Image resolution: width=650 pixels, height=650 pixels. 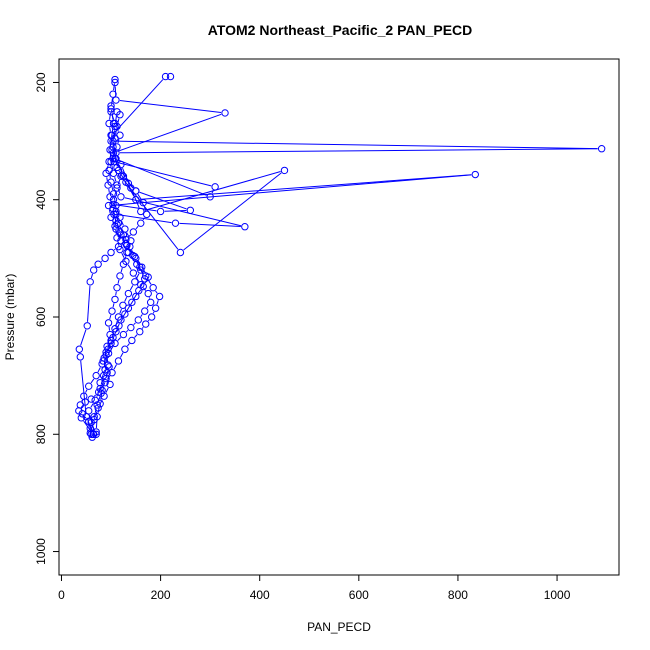 What do you see at coordinates (359, 595) in the screenshot?
I see `x-tick-label: 600` at bounding box center [359, 595].